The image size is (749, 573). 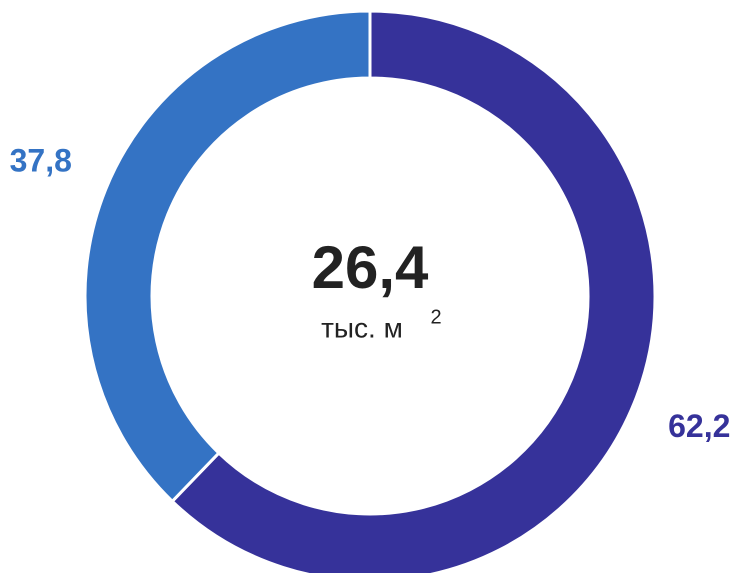 I want to click on center-unit: тыс. м, so click(x=362, y=327).